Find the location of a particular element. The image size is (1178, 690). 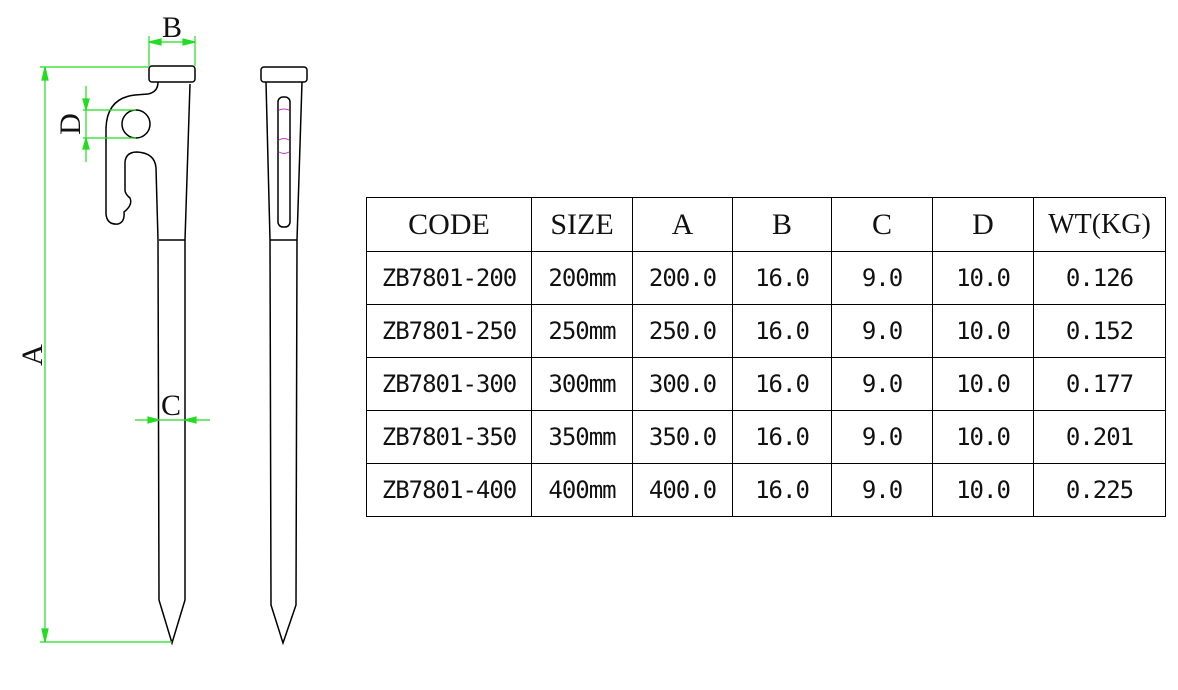

dimension-label-b: B is located at coordinates (172, 27).